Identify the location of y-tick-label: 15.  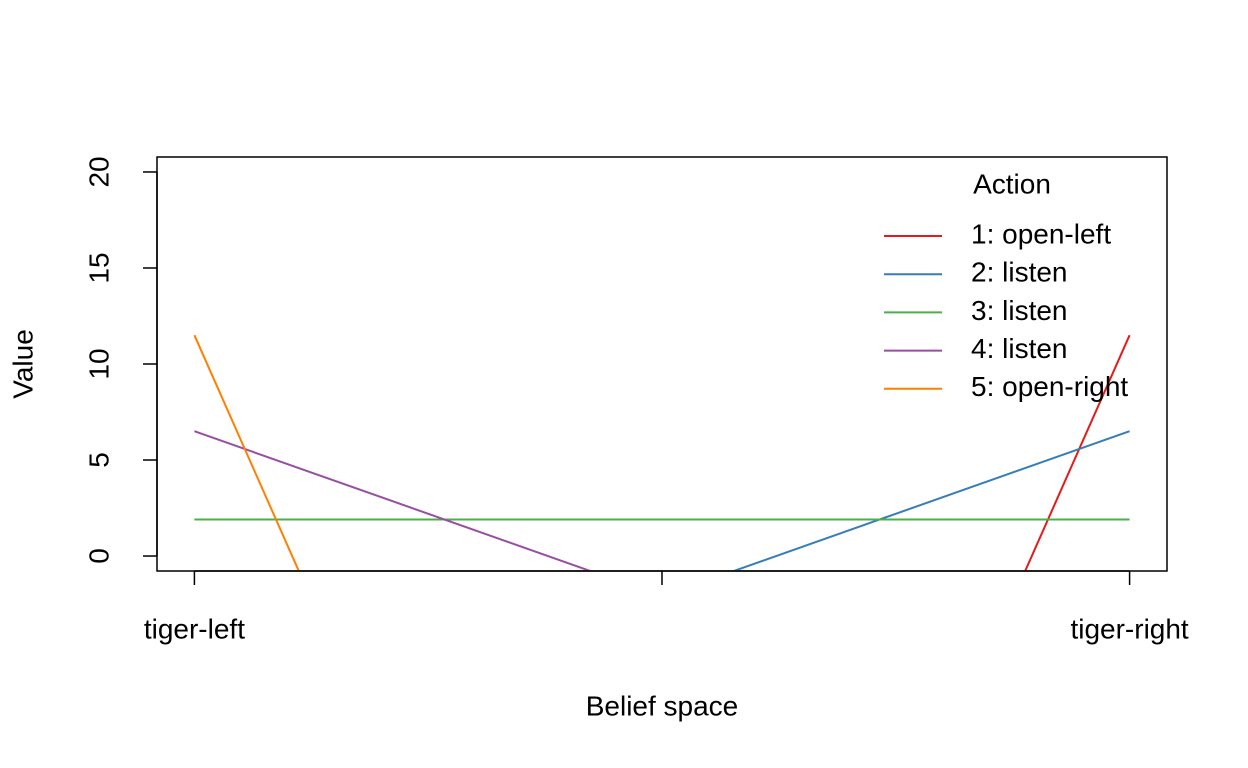
(98, 267).